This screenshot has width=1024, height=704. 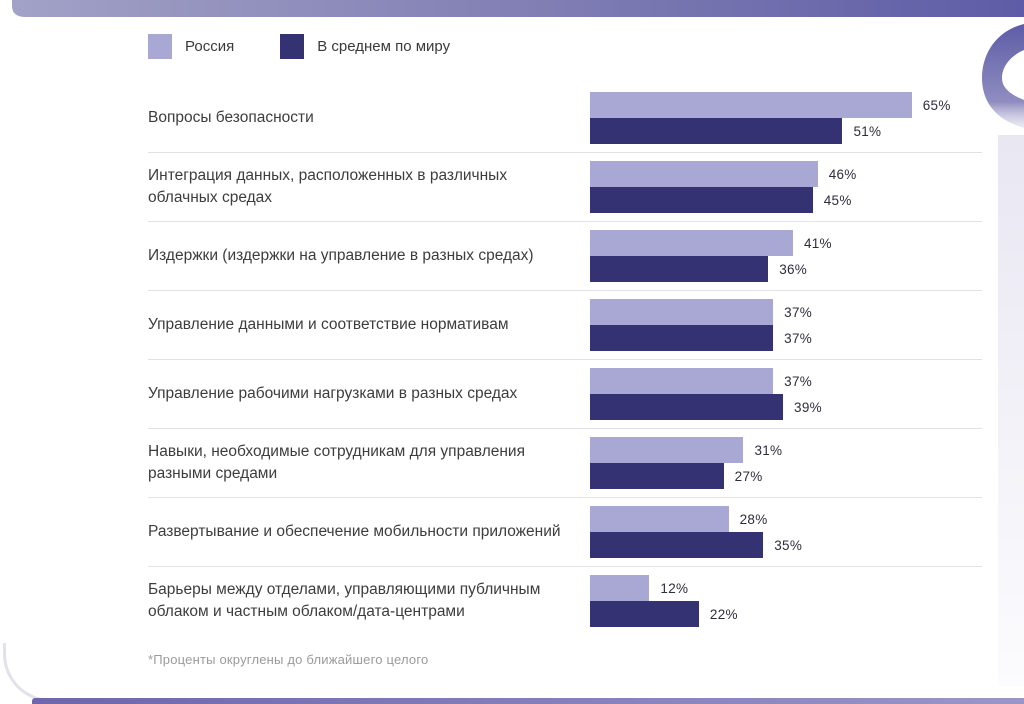 What do you see at coordinates (842, 174) in the screenshot?
I see `bar-value: 46%` at bounding box center [842, 174].